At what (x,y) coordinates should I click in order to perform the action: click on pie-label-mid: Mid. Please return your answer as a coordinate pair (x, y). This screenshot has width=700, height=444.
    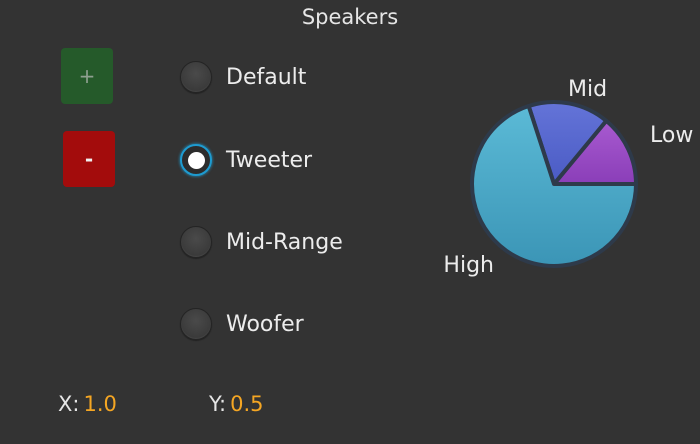
    Looking at the image, I should click on (587, 89).